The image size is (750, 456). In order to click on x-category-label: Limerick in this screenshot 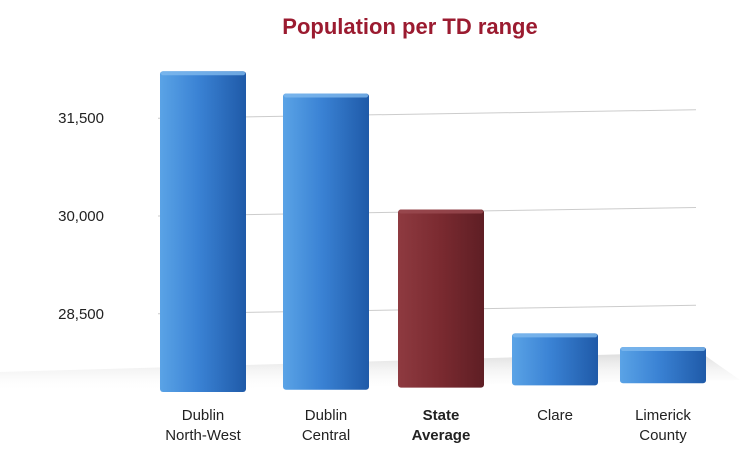, I will do `click(663, 415)`.